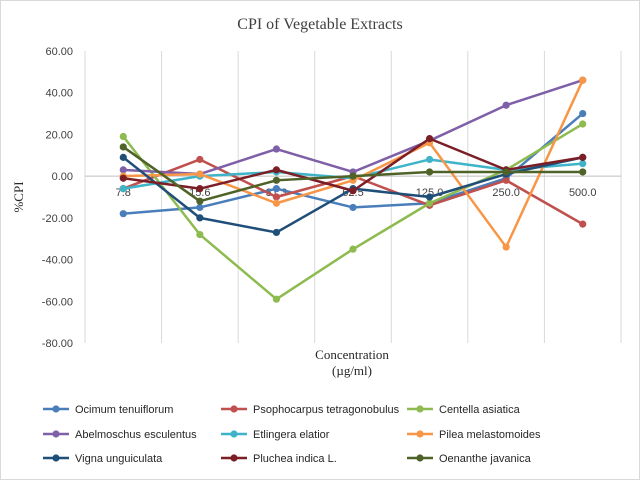  Describe the element at coordinates (506, 193) in the screenshot. I see `x-tick-label: 250.0` at that location.